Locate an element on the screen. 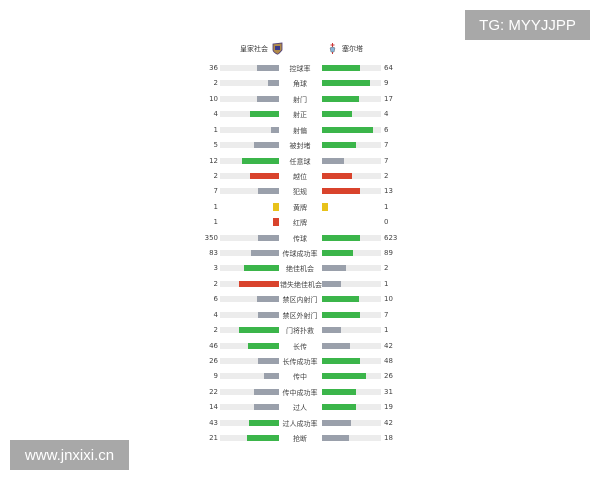  stat-label: 射正 is located at coordinates (300, 115).